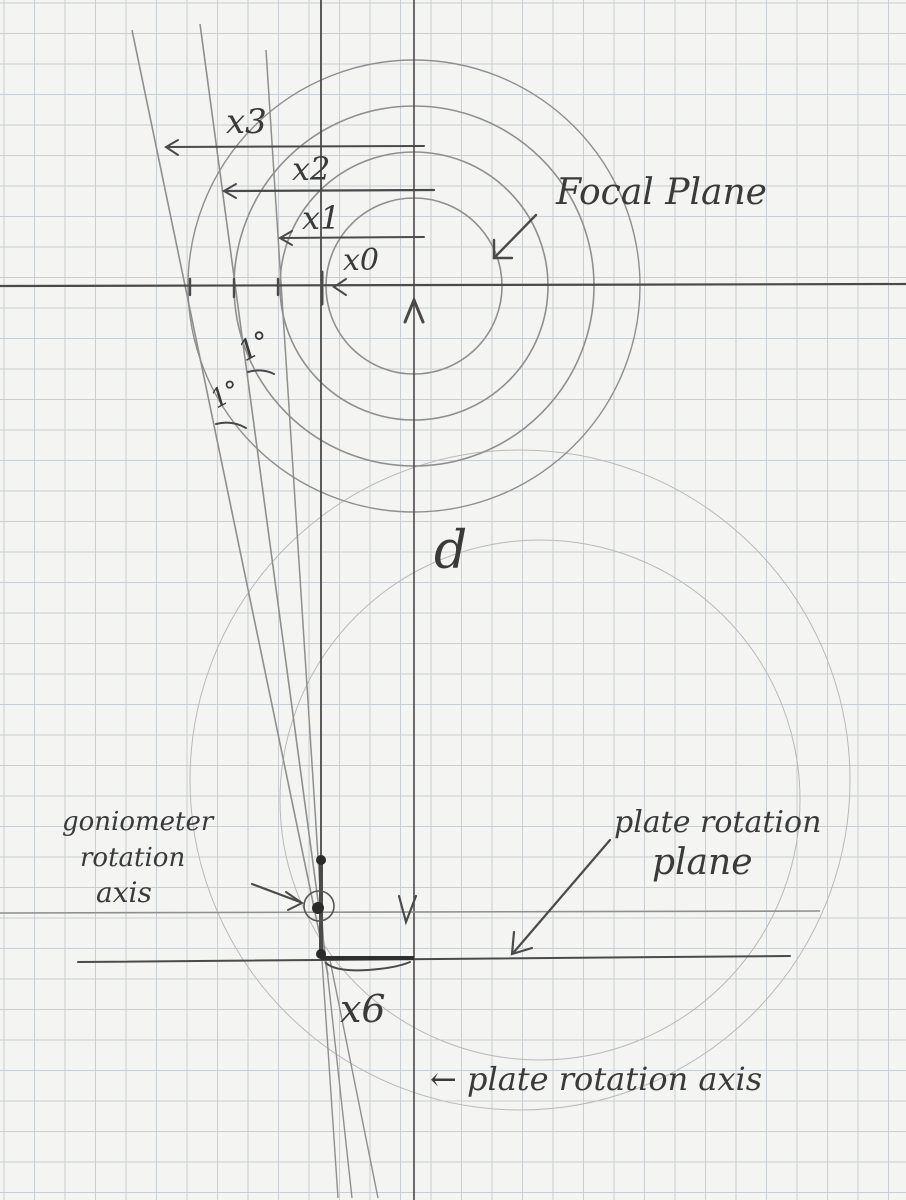 This screenshot has height=1200, width=906. I want to click on angle-arc-upper, so click(261, 372).